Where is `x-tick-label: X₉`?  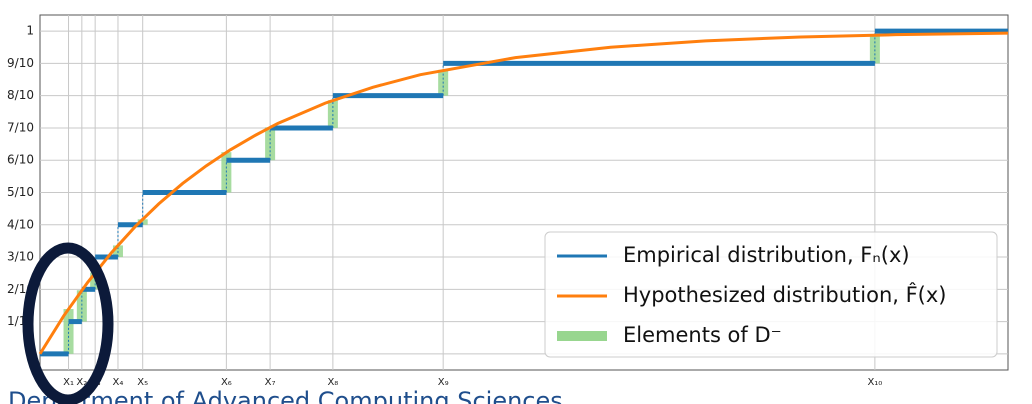 x-tick-label: X₉ is located at coordinates (443, 382).